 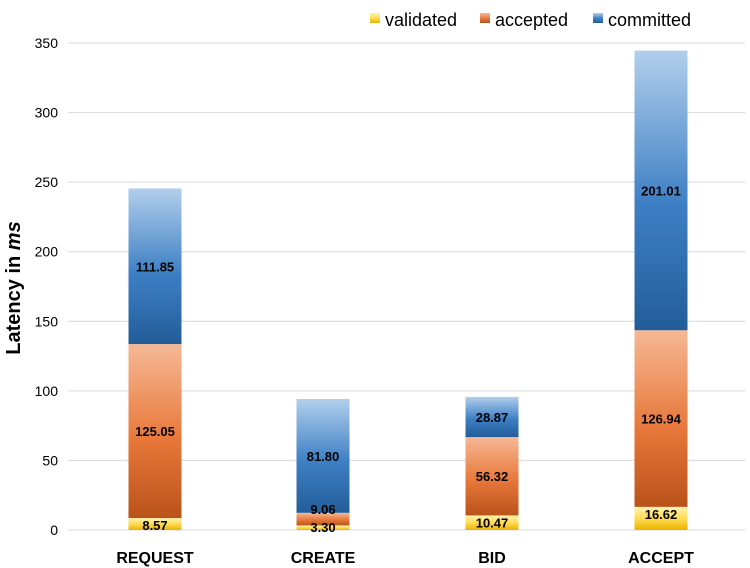 What do you see at coordinates (492, 558) in the screenshot?
I see `x-category-label-bid: BID` at bounding box center [492, 558].